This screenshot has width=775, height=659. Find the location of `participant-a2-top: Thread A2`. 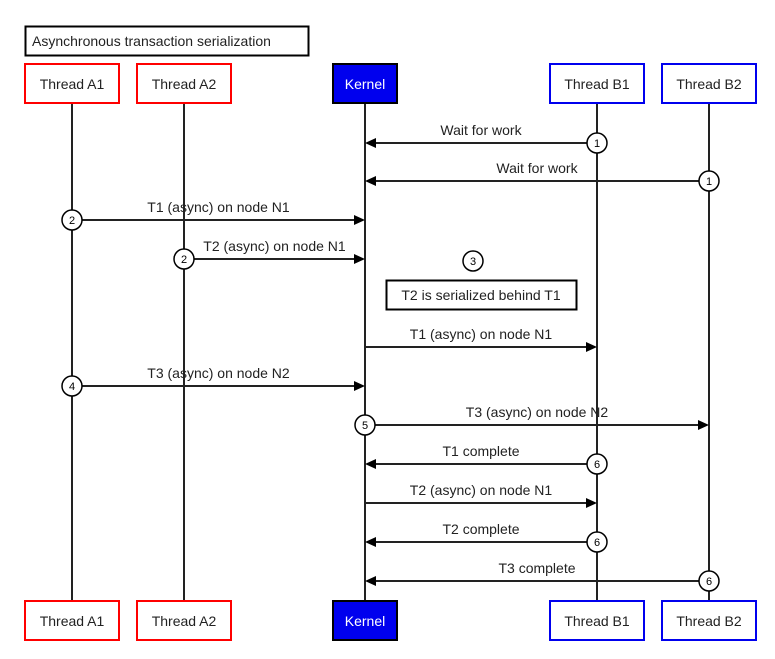

participant-a2-top: Thread A2 is located at coordinates (184, 83).